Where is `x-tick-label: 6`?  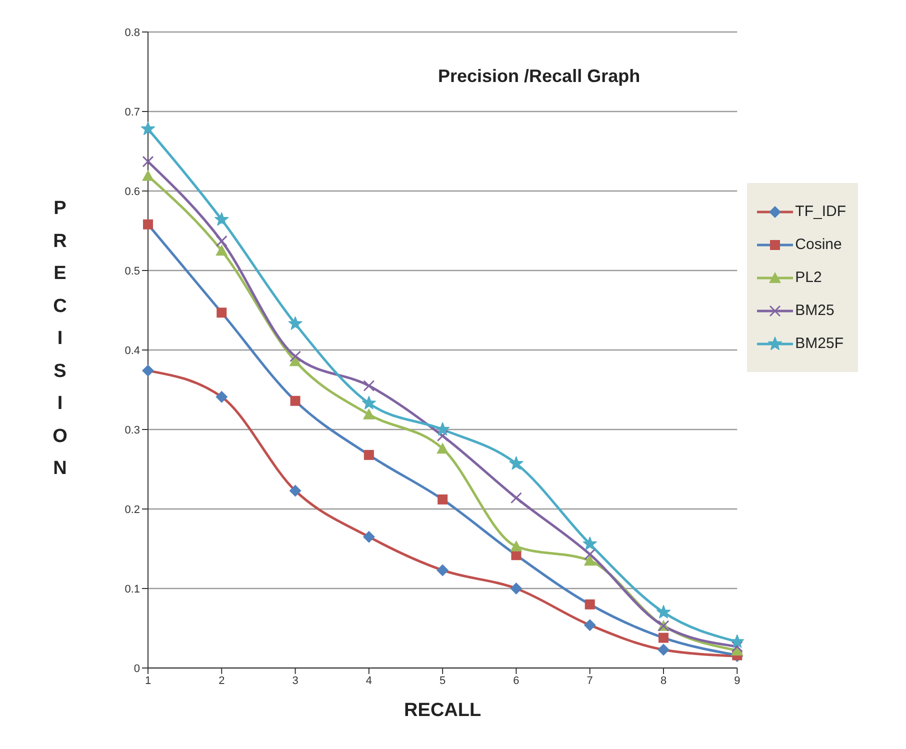
x-tick-label: 6 is located at coordinates (516, 680).